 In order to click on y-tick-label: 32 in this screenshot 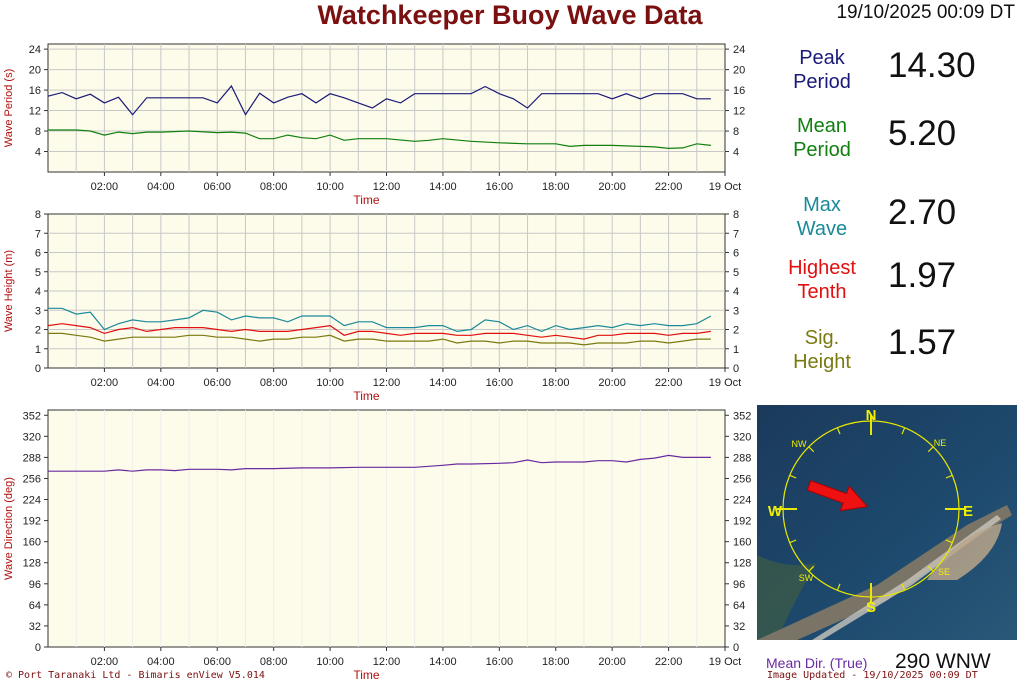, I will do `click(35, 627)`.